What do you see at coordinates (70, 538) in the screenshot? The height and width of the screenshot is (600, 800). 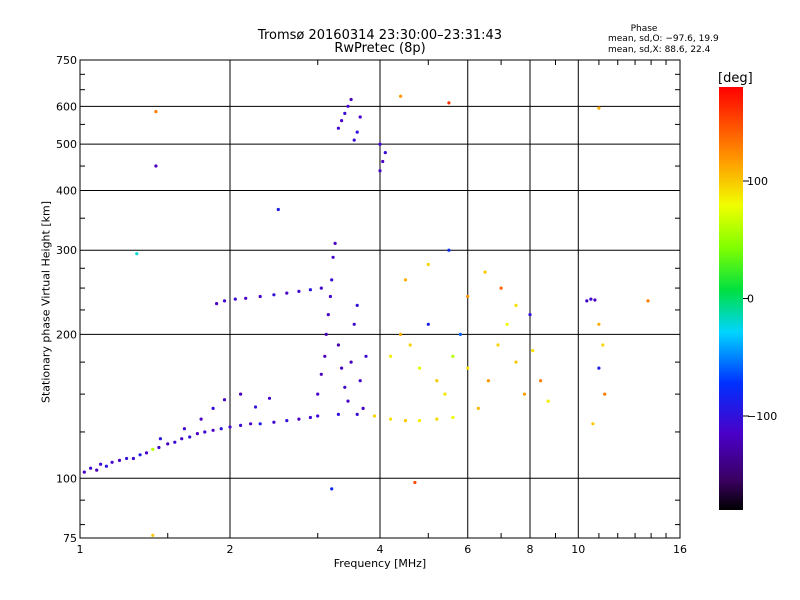 I see `y-tick-label: 75` at bounding box center [70, 538].